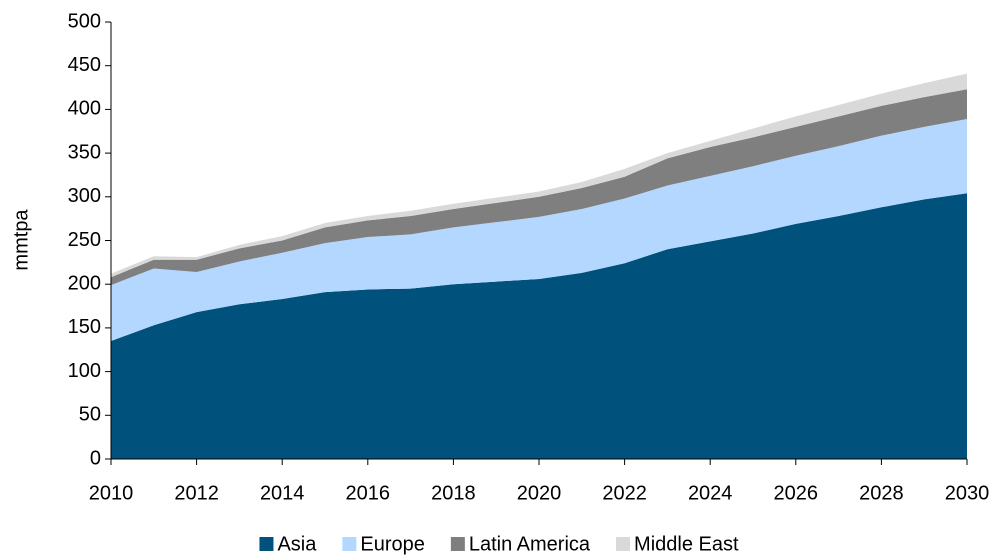 This screenshot has height=558, width=1001. I want to click on legend-label: Latin America, so click(530, 544).